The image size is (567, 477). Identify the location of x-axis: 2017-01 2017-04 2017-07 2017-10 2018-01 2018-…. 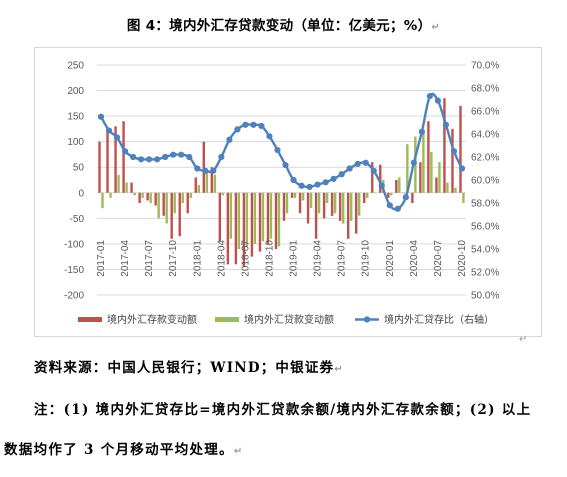
(282, 258).